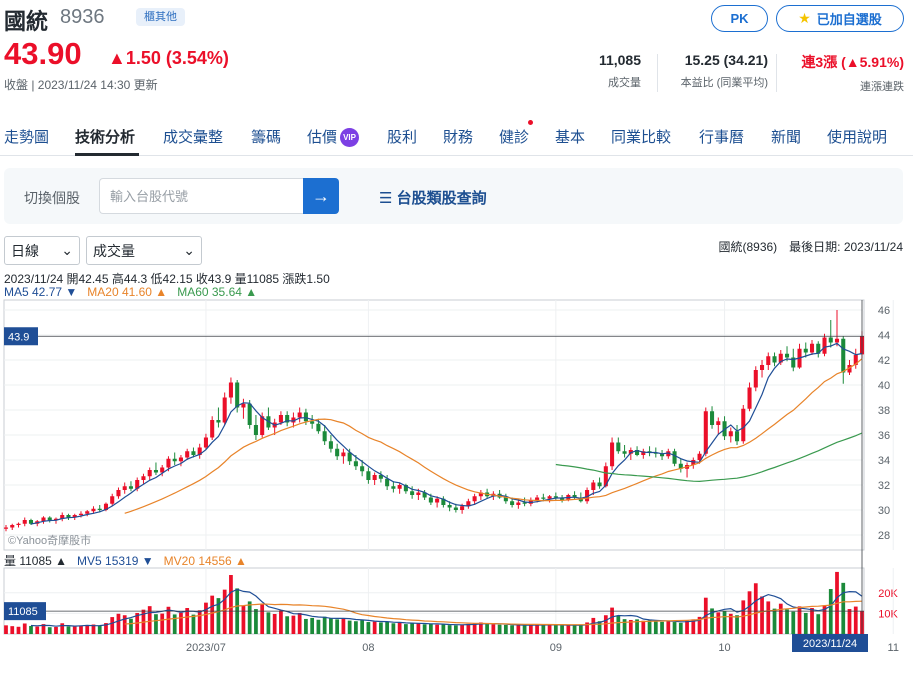  Describe the element at coordinates (786, 137) in the screenshot. I see `tab-news: 新聞` at that location.